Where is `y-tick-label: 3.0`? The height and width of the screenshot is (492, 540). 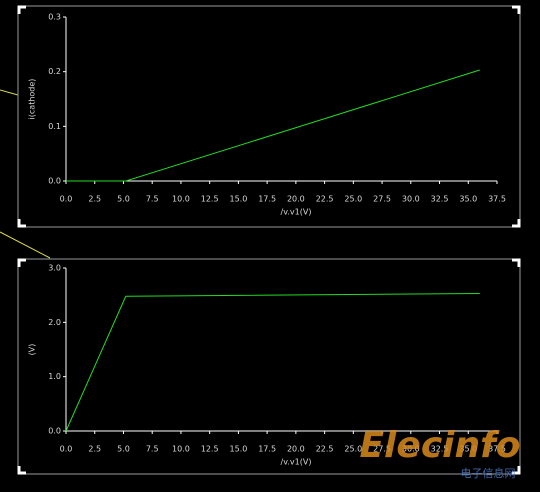 y-tick-label: 3.0 is located at coordinates (54, 268).